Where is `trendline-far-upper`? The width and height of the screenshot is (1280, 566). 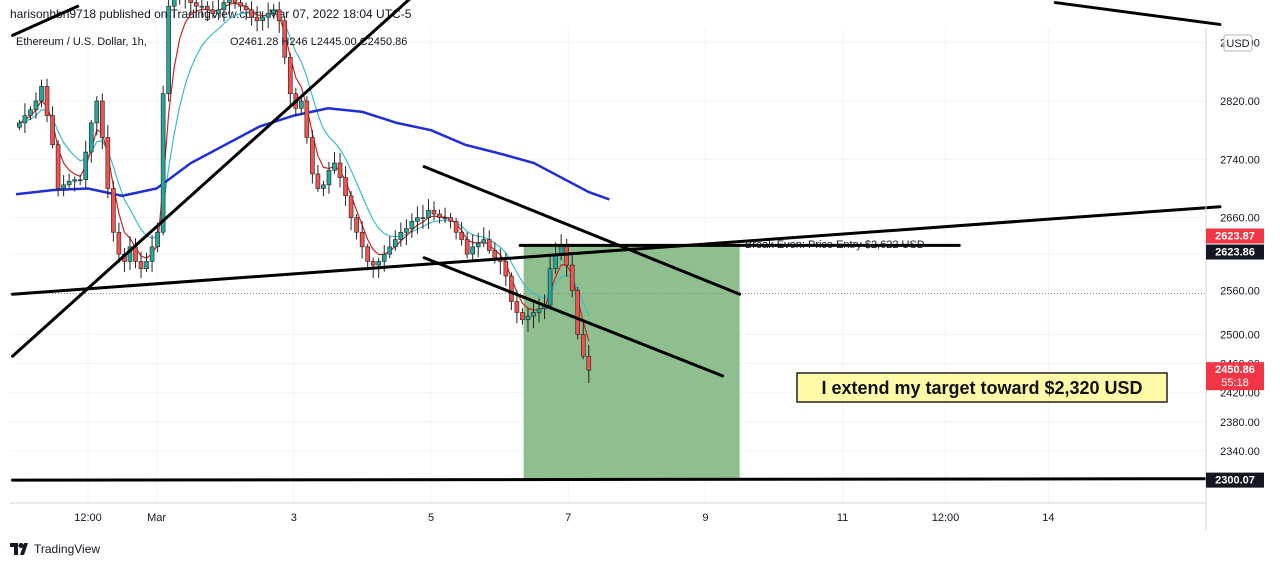 trendline-far-upper is located at coordinates (1137, 13).